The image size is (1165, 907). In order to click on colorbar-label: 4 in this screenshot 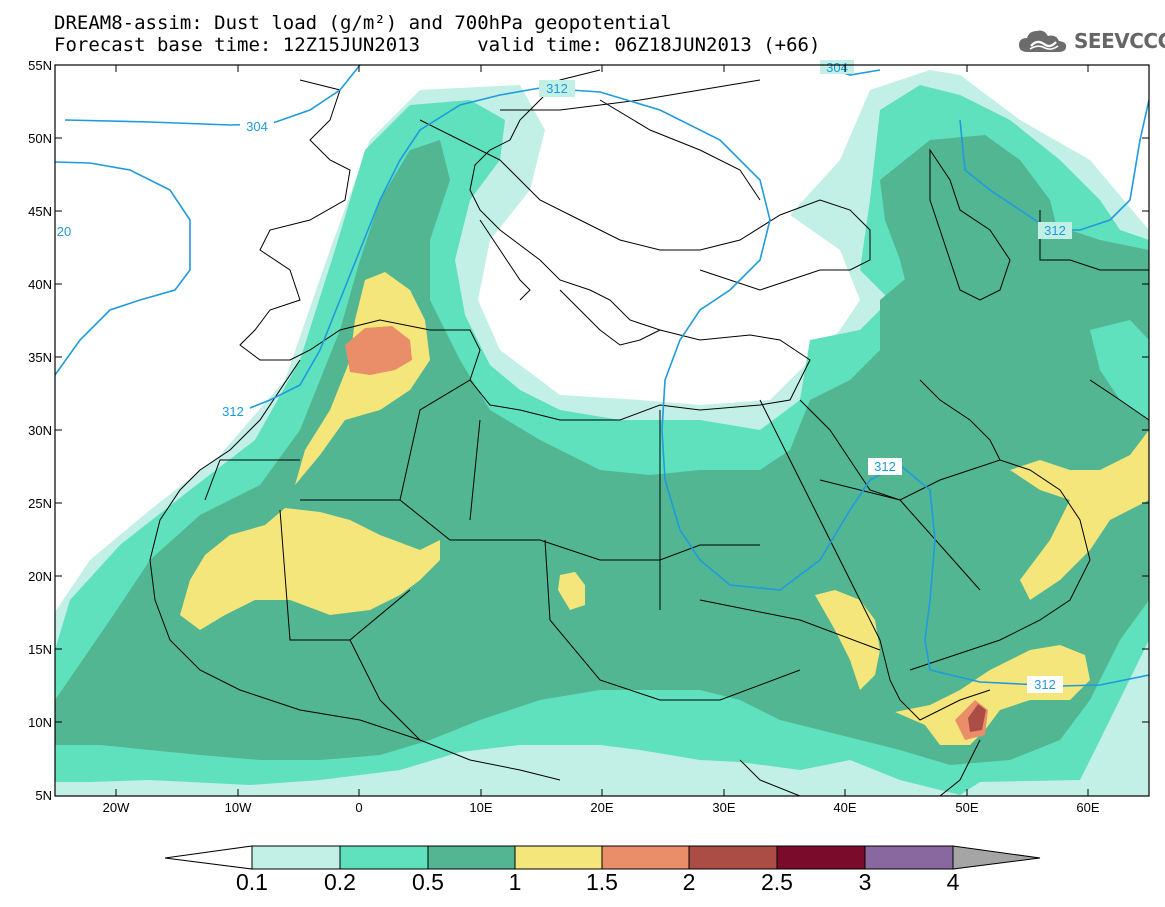, I will do `click(953, 882)`.